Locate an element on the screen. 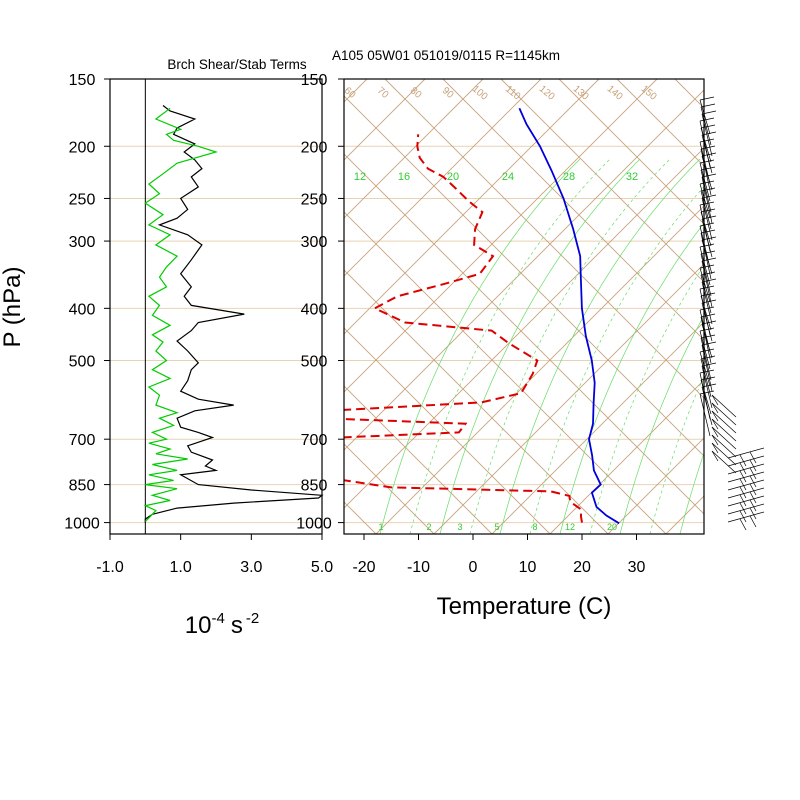  mixing-ratio-label-12: 12 is located at coordinates (360, 177).